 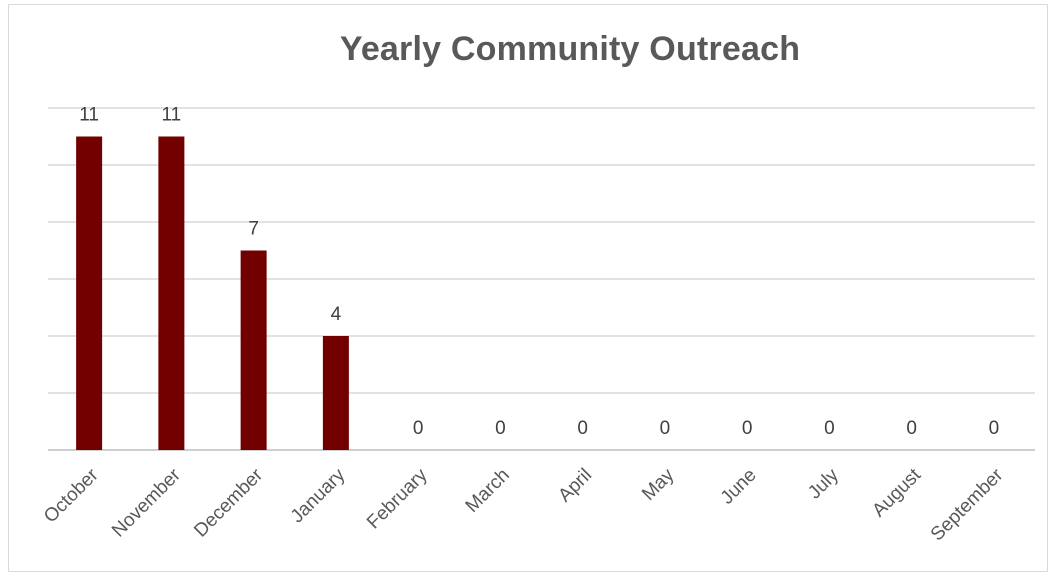 What do you see at coordinates (488, 491) in the screenshot?
I see `x-tick-label-march: March` at bounding box center [488, 491].